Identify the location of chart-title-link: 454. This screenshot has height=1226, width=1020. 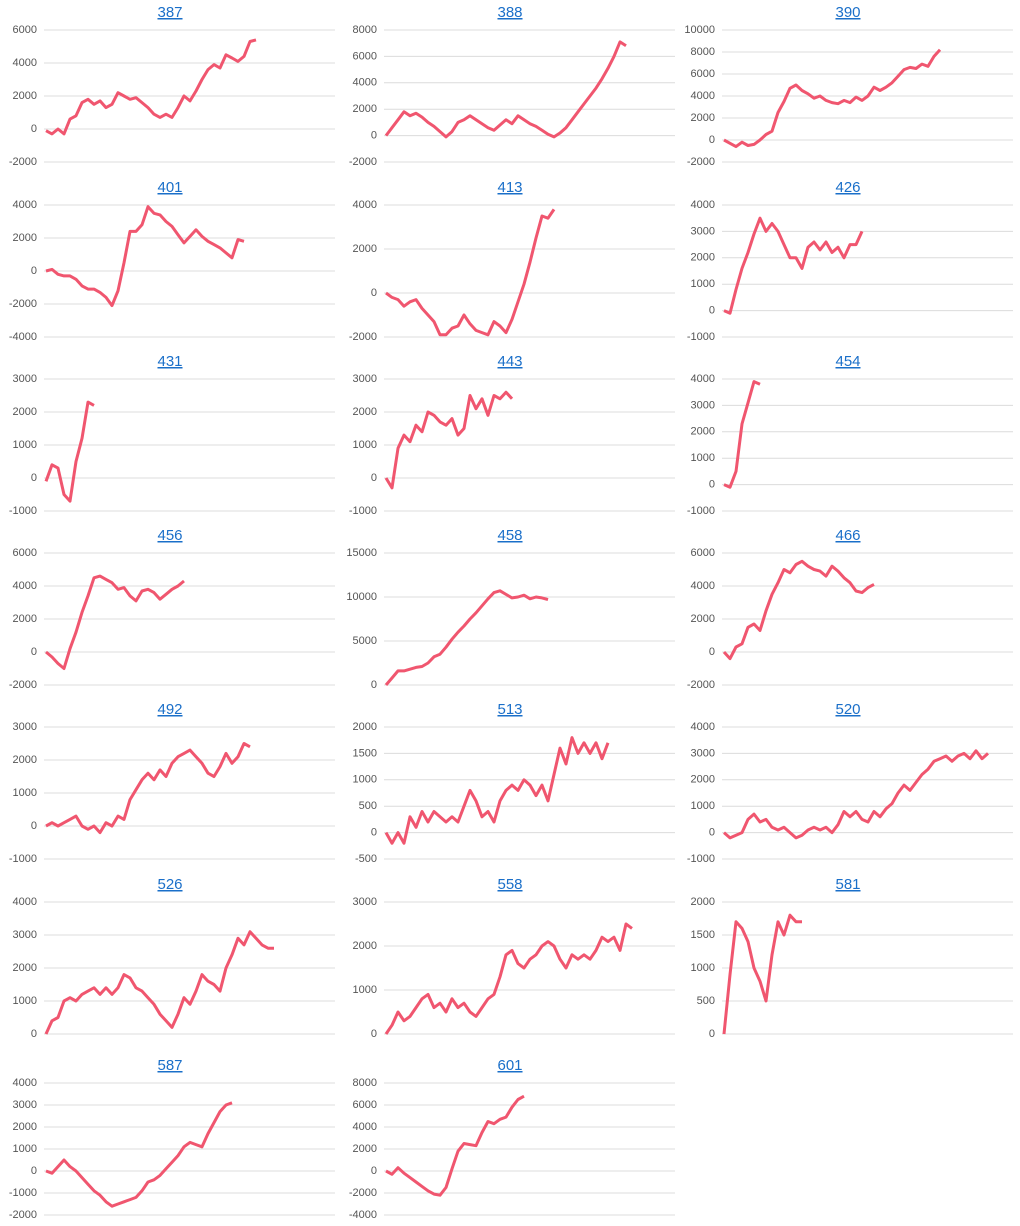
(847, 361).